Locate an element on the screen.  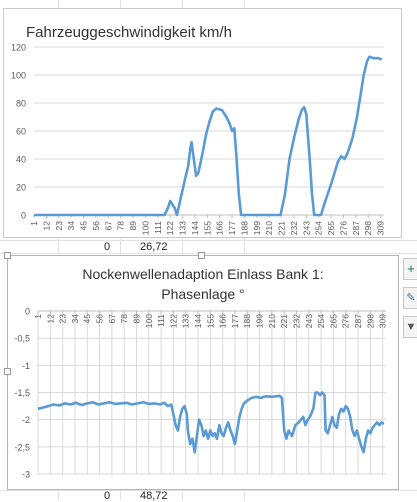
data-series-line is located at coordinates (211, 422).